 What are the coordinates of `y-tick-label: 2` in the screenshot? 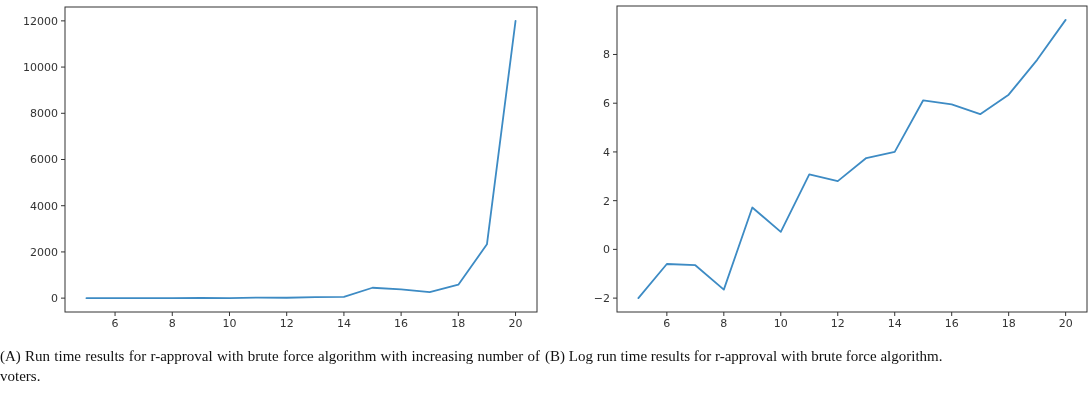 It's located at (606, 201).